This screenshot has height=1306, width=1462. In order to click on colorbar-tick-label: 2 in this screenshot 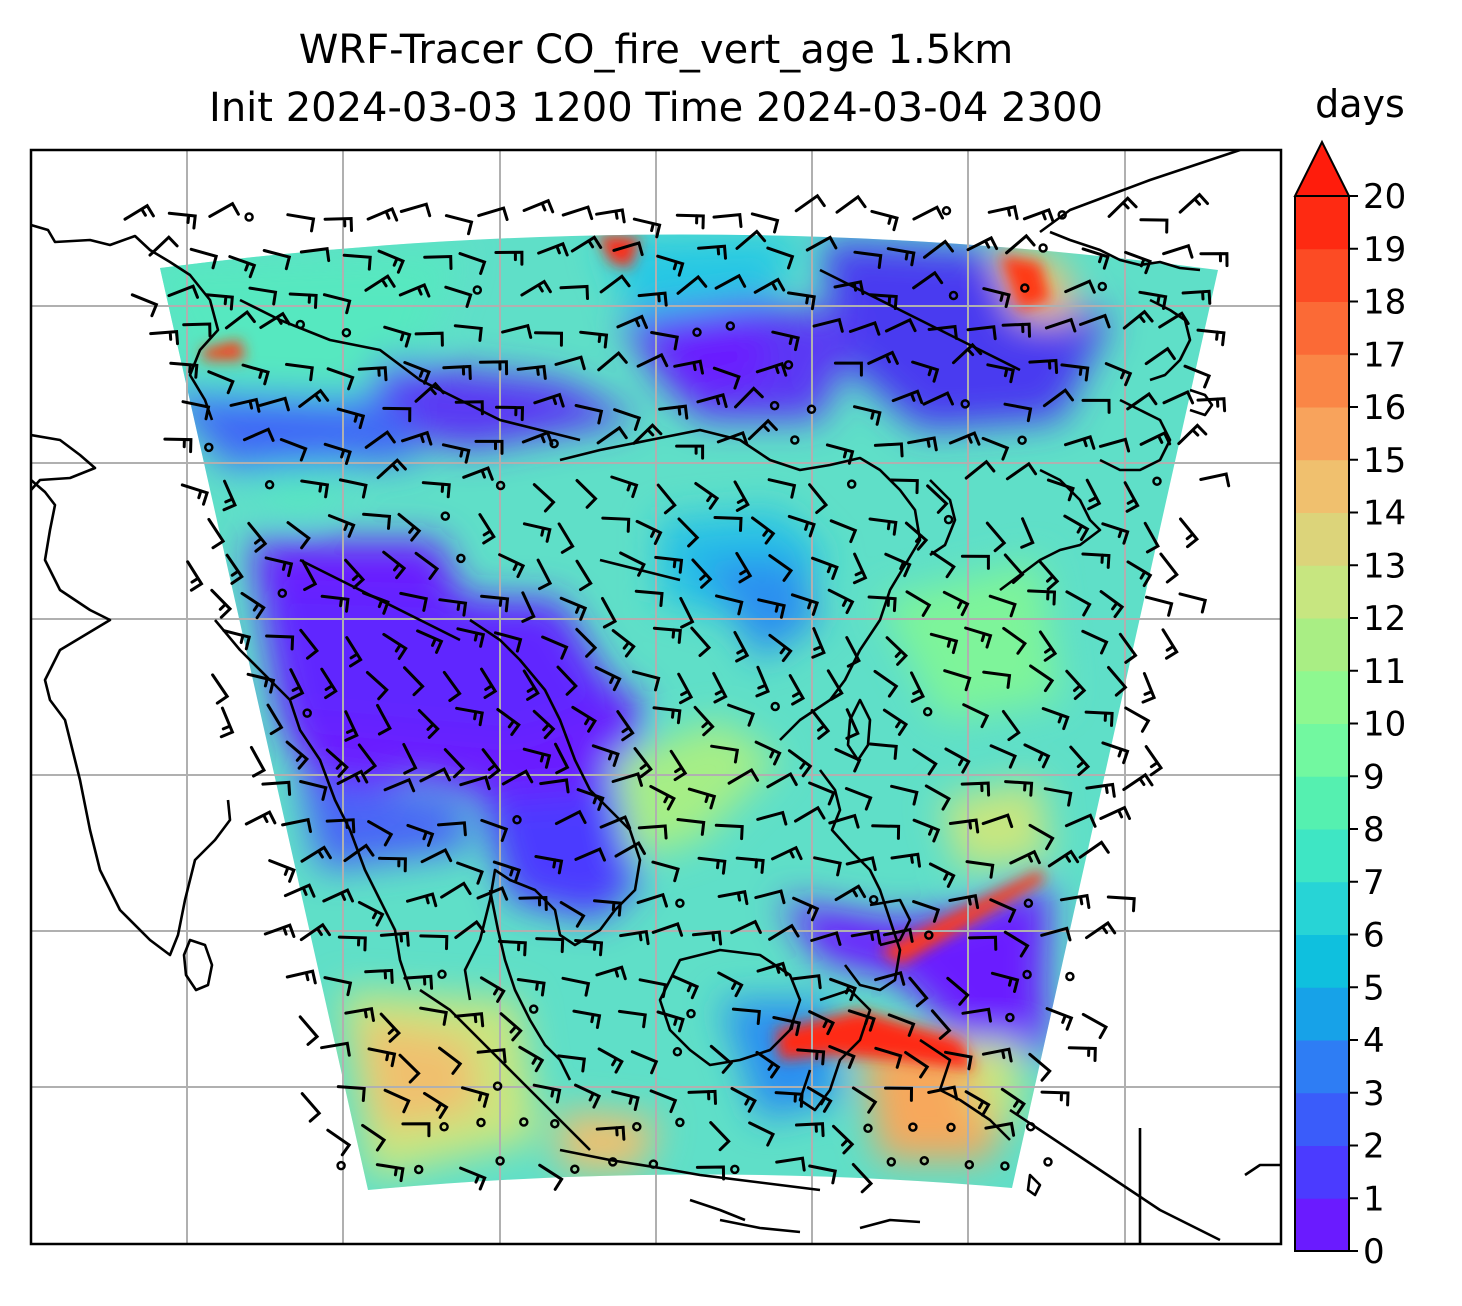, I will do `click(1374, 1147)`.